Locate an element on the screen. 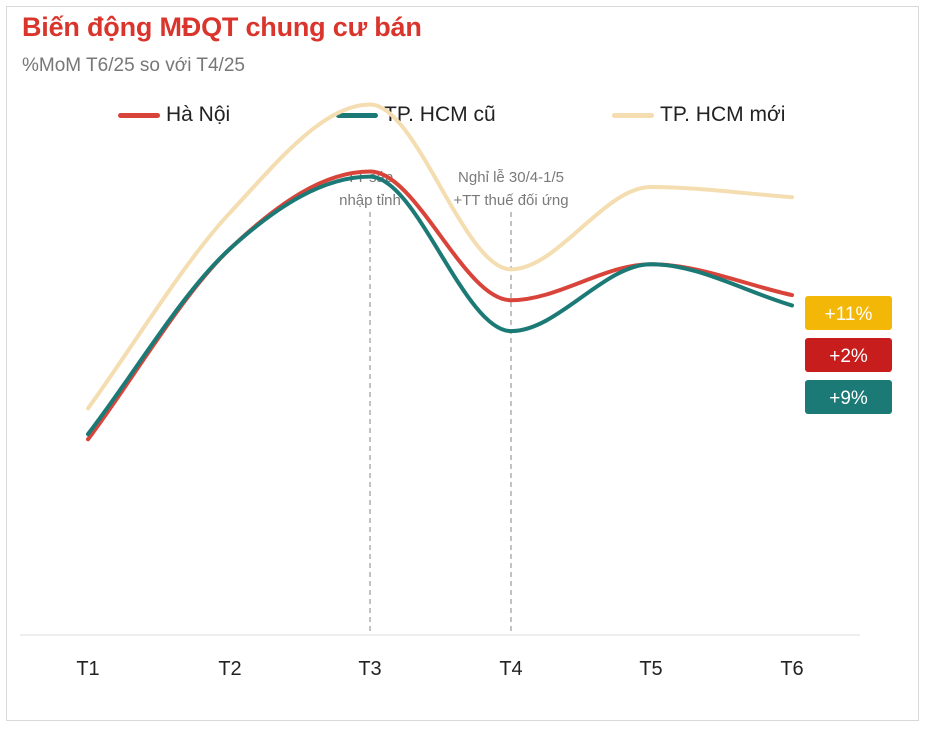 The width and height of the screenshot is (927, 729). end-badge-label: +2% is located at coordinates (848, 356).